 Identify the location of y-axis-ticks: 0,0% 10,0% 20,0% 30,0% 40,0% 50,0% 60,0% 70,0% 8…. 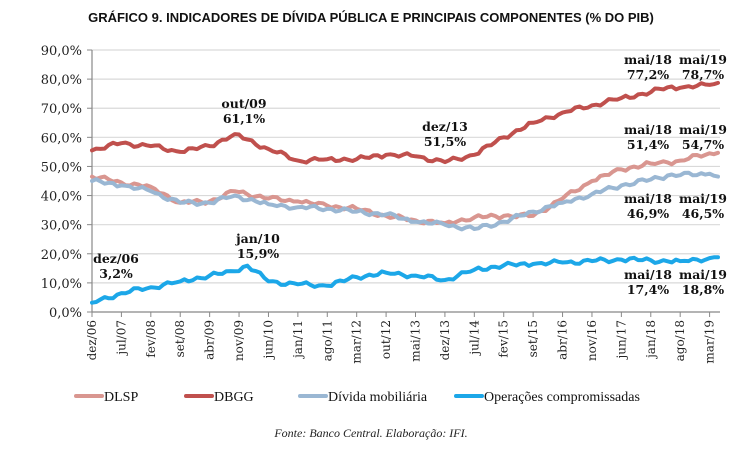
(61, 182).